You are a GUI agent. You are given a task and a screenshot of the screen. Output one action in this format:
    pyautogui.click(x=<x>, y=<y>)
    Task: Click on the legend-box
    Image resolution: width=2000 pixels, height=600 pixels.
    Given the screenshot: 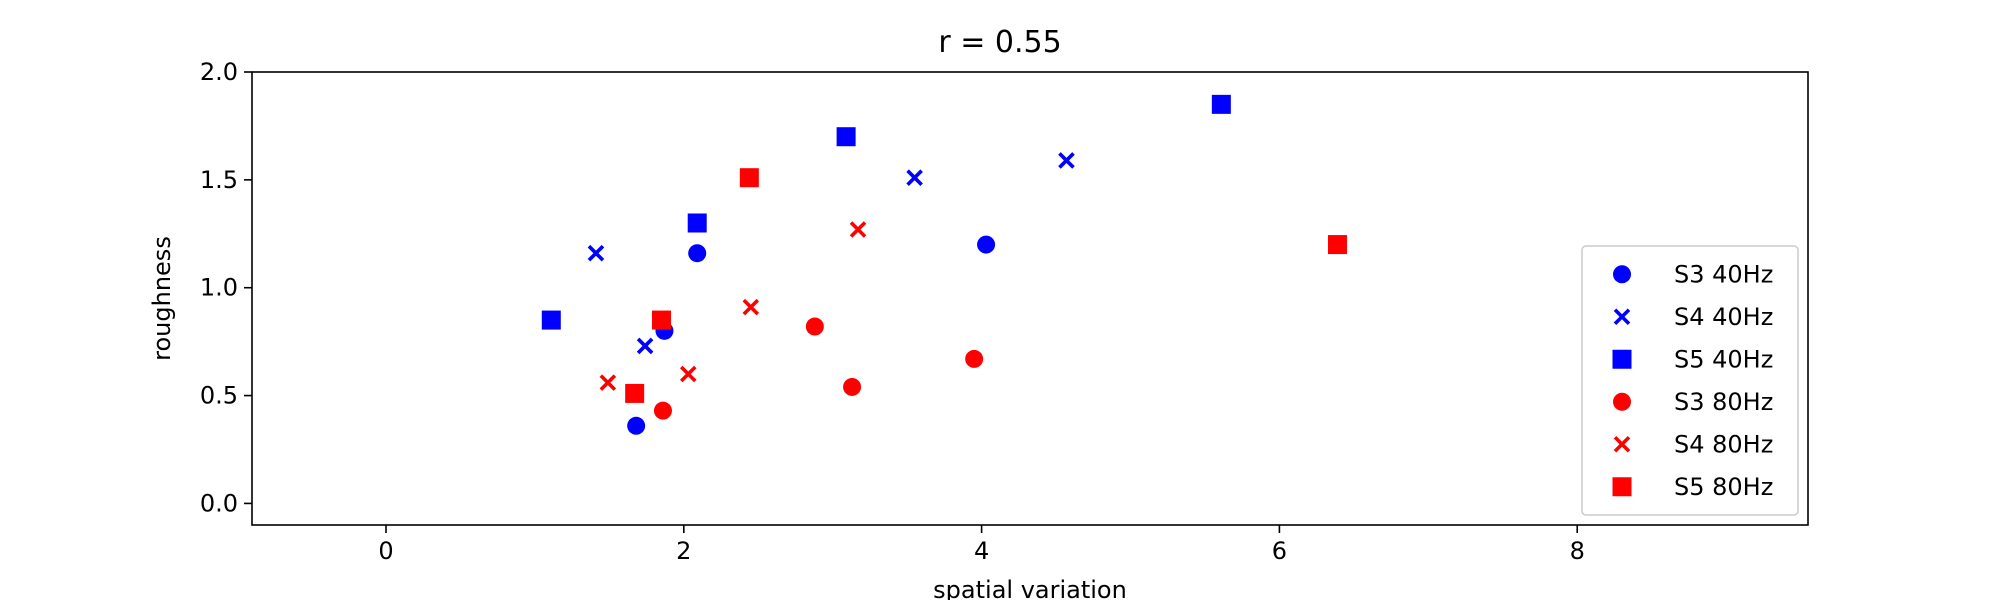 What is the action you would take?
    pyautogui.click(x=1690, y=380)
    